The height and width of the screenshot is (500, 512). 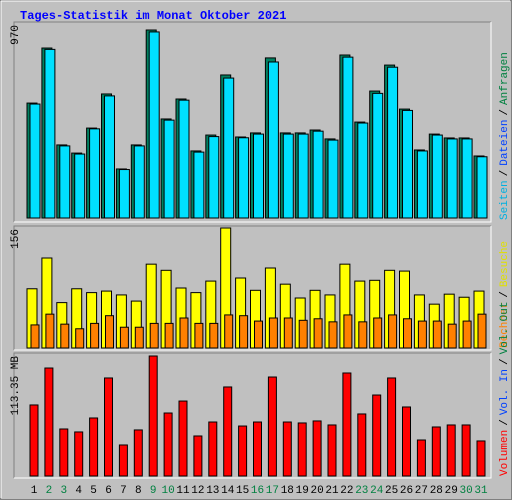 What do you see at coordinates (108, 491) in the screenshot?
I see `x-tick-label: 6` at bounding box center [108, 491].